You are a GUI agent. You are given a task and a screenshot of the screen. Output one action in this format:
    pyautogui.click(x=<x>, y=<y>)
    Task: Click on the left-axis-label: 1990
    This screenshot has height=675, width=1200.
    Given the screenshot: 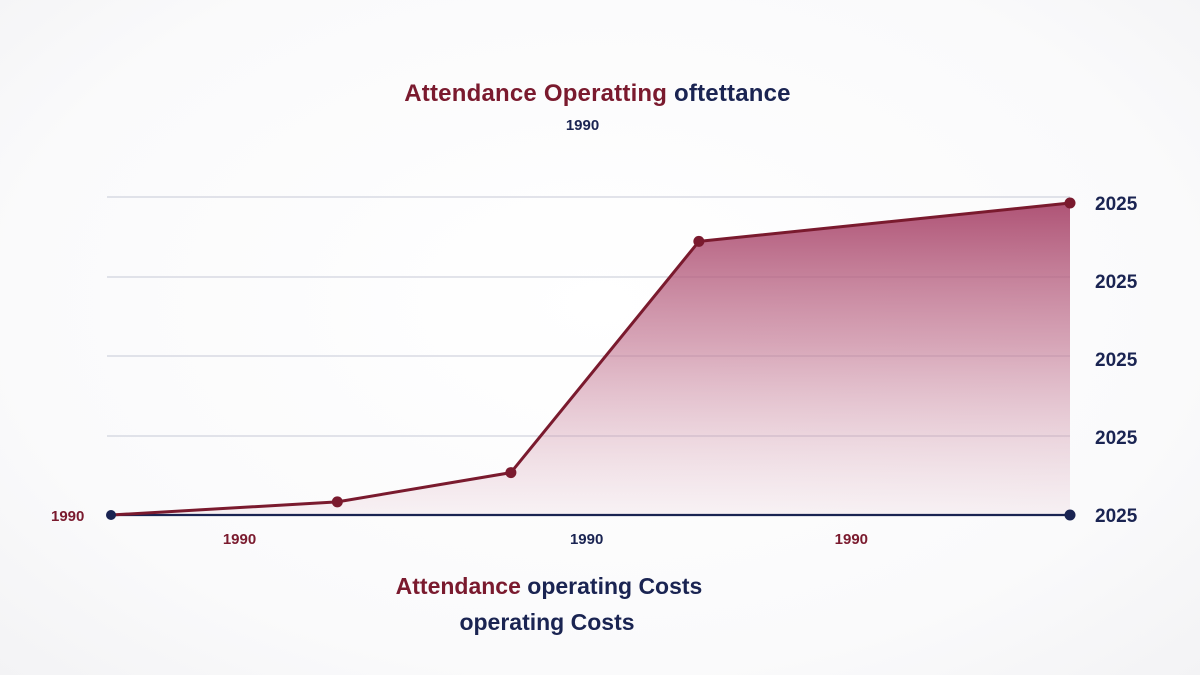 What is the action you would take?
    pyautogui.click(x=67, y=516)
    